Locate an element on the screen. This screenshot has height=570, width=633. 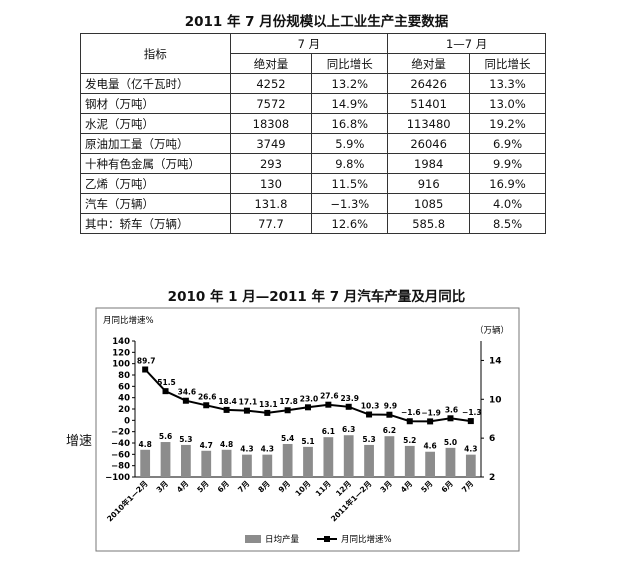
bar-data-label: 4.8 is located at coordinates (226, 444).